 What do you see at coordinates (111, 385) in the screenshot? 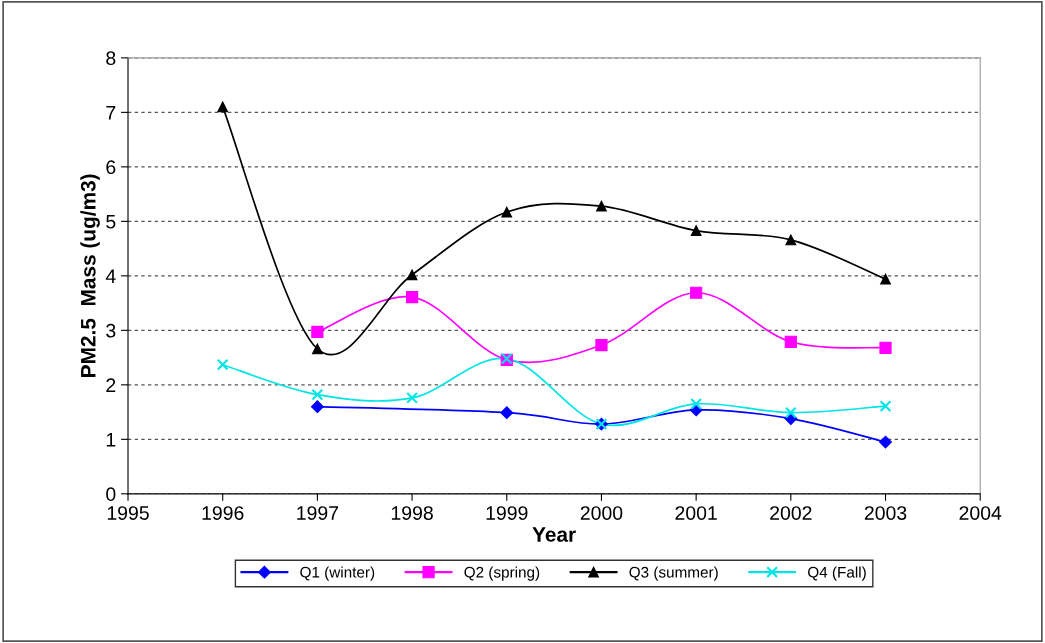
I see `y-tick-label: 2` at bounding box center [111, 385].